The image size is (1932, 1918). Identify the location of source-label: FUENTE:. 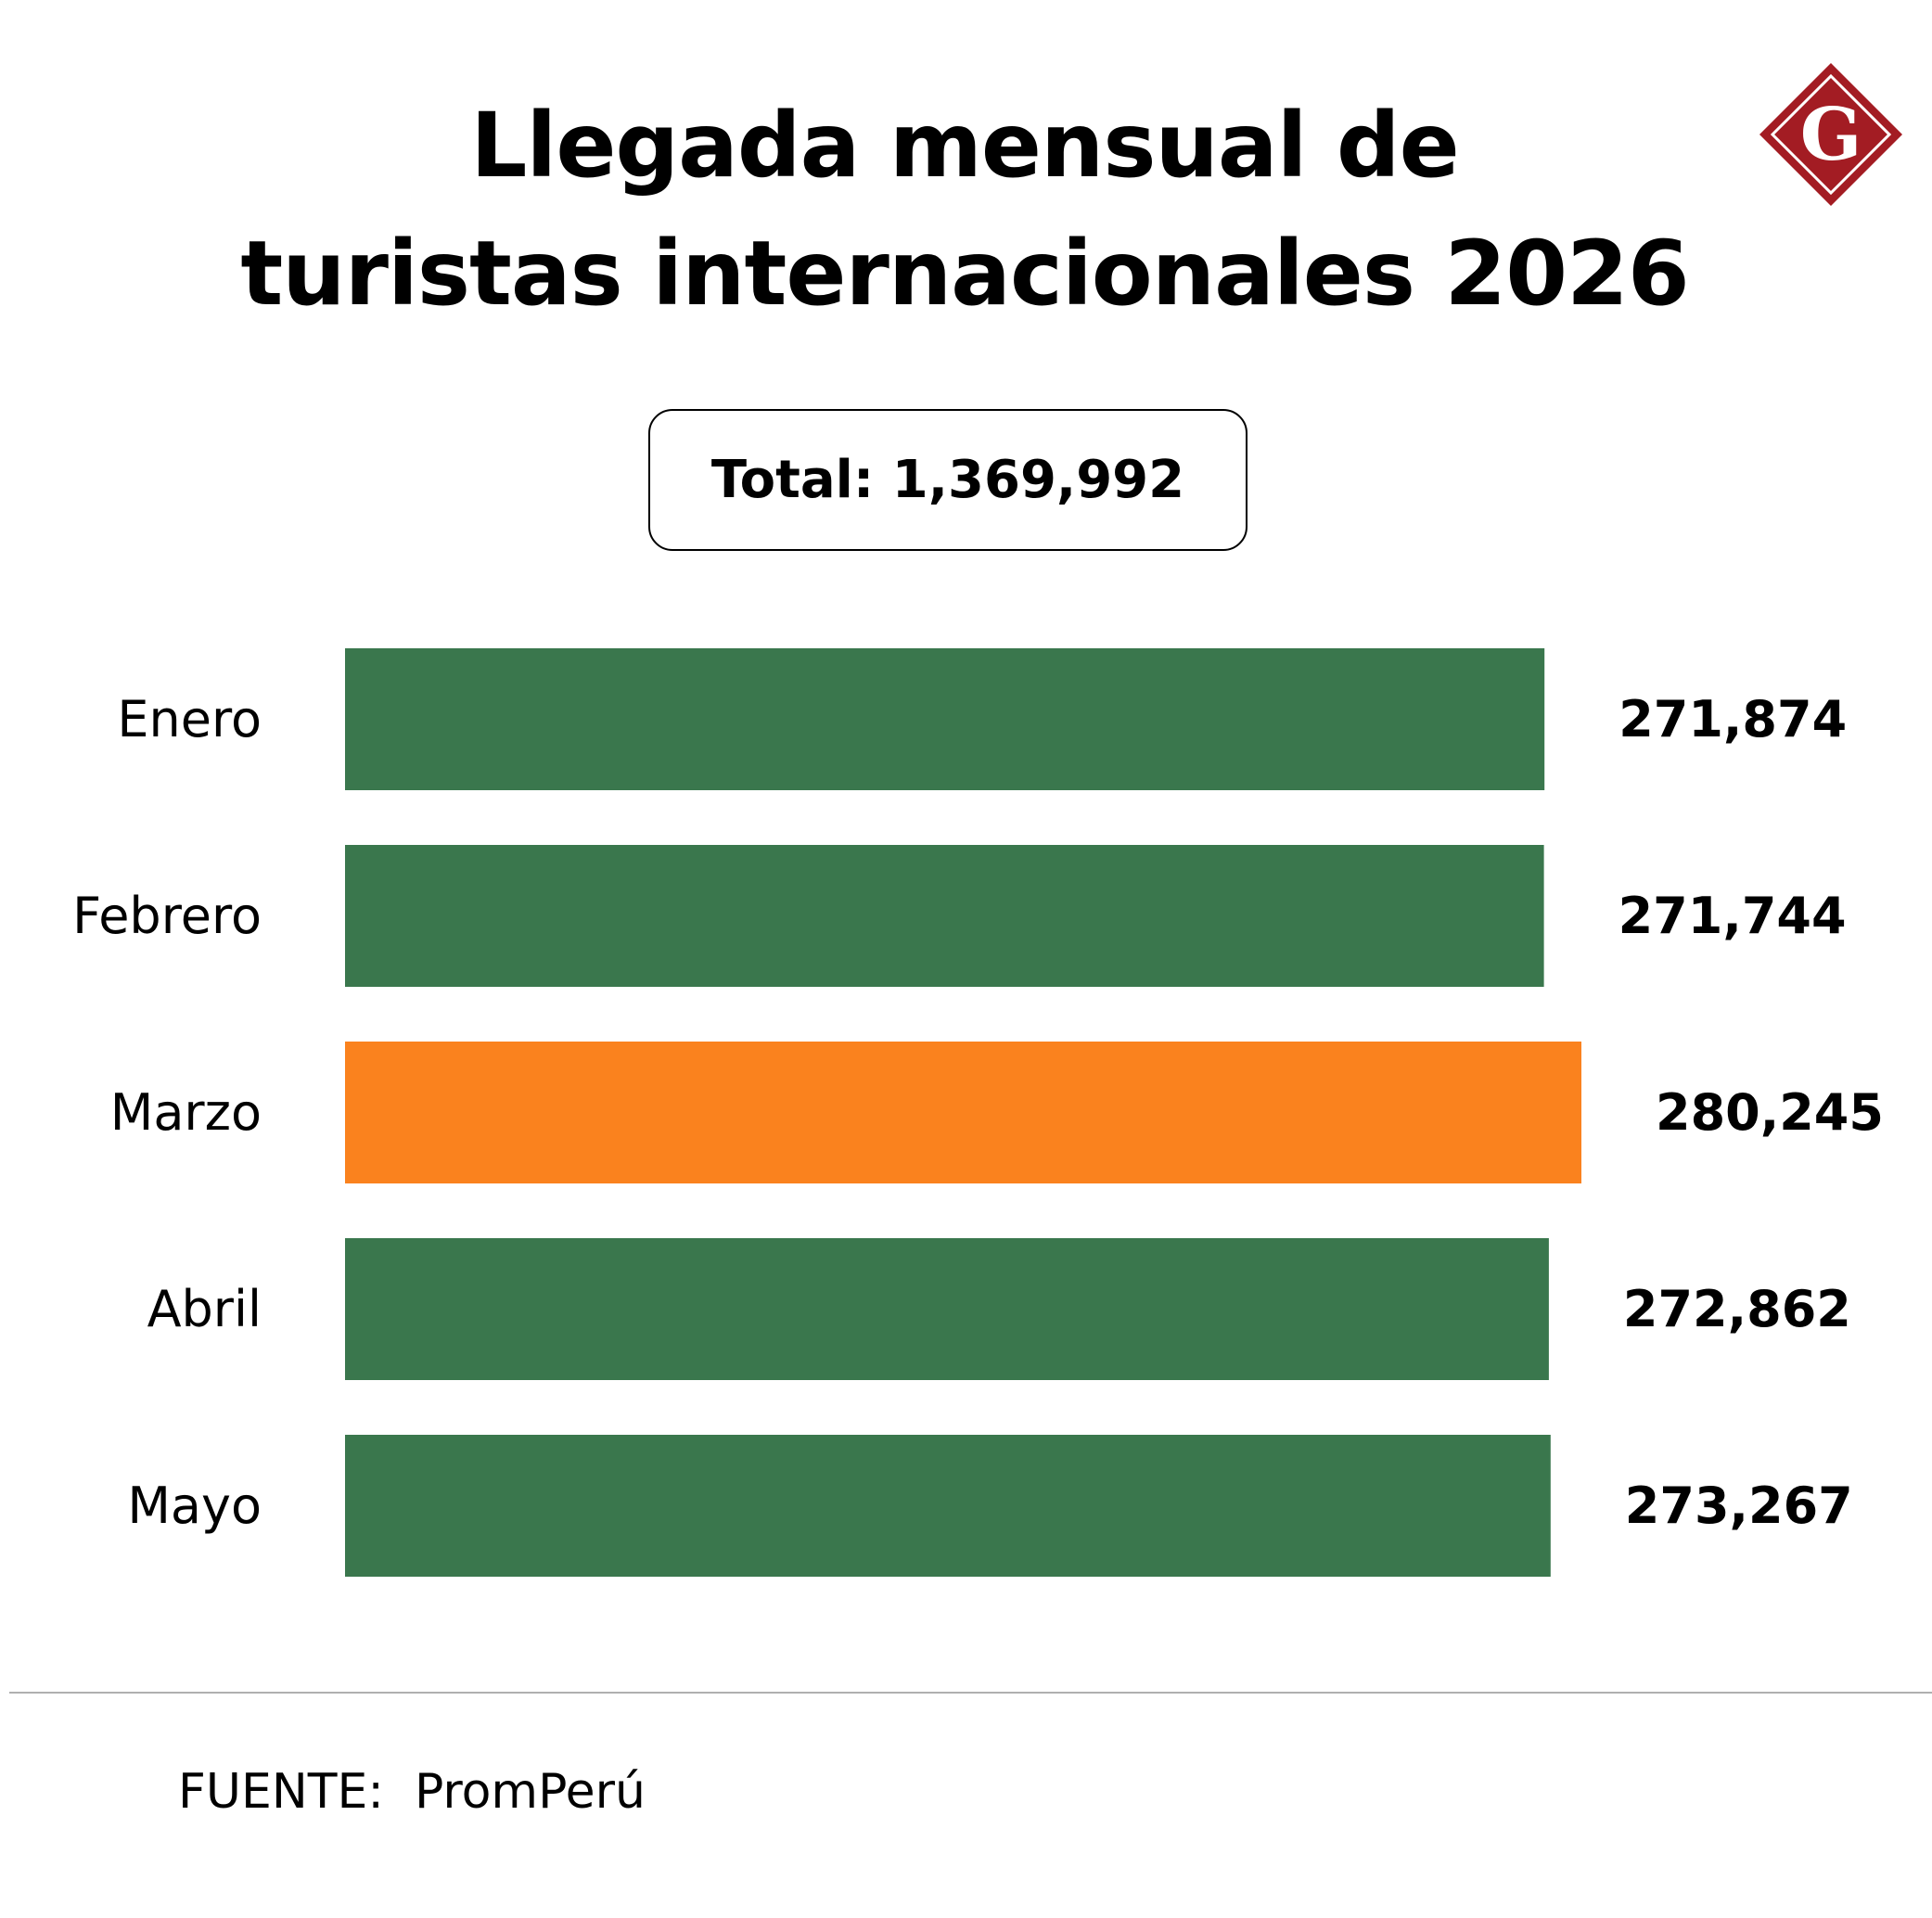
(281, 1792).